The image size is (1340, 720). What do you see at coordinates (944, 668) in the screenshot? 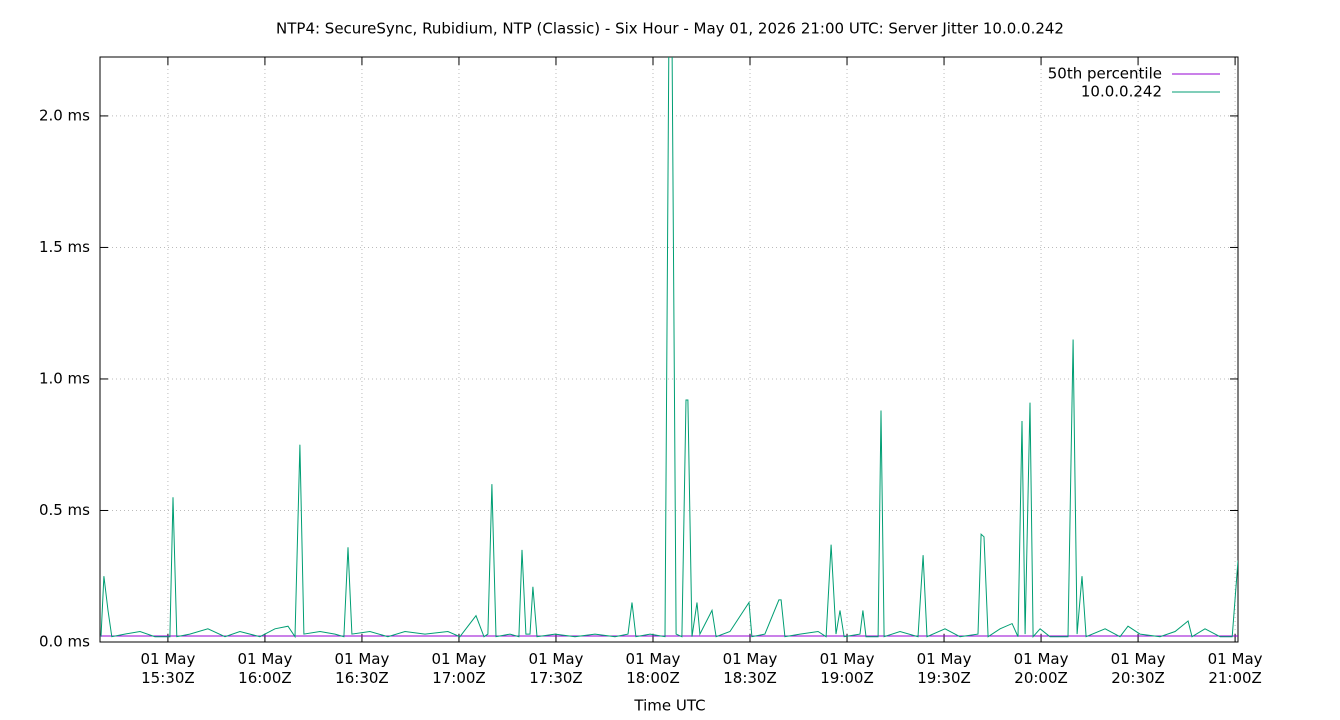
I see `x-tick-label: 01 May 19:30Z` at bounding box center [944, 668].